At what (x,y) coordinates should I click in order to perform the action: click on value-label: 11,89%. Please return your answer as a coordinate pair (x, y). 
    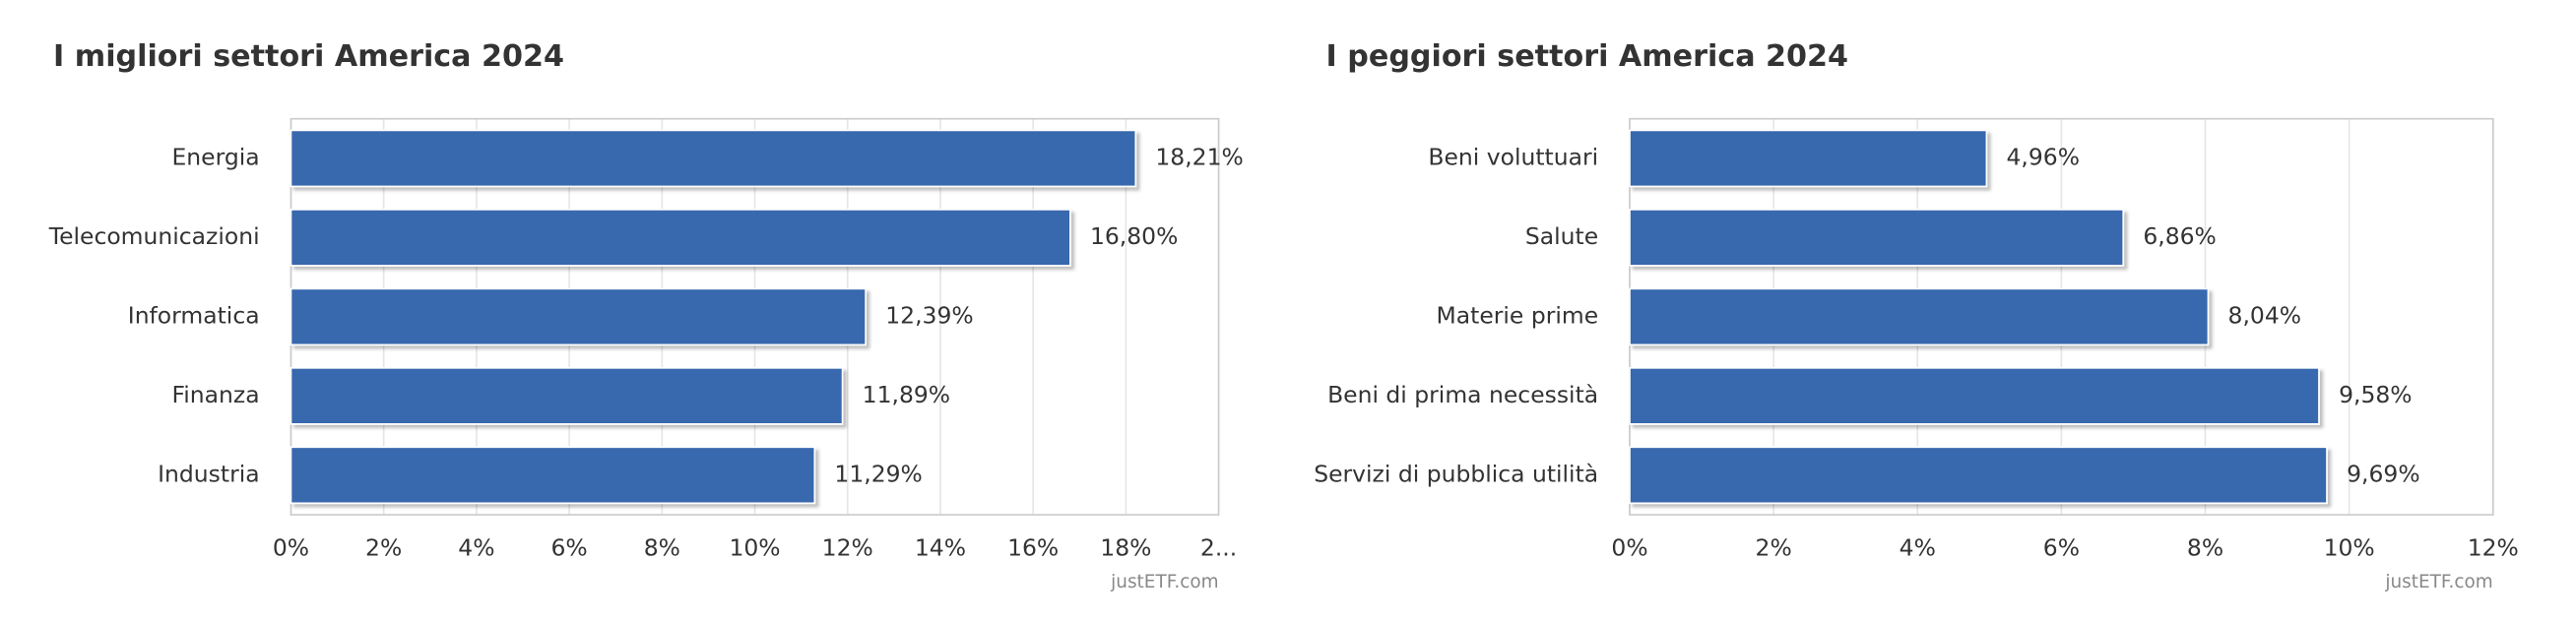
    Looking at the image, I should click on (906, 394).